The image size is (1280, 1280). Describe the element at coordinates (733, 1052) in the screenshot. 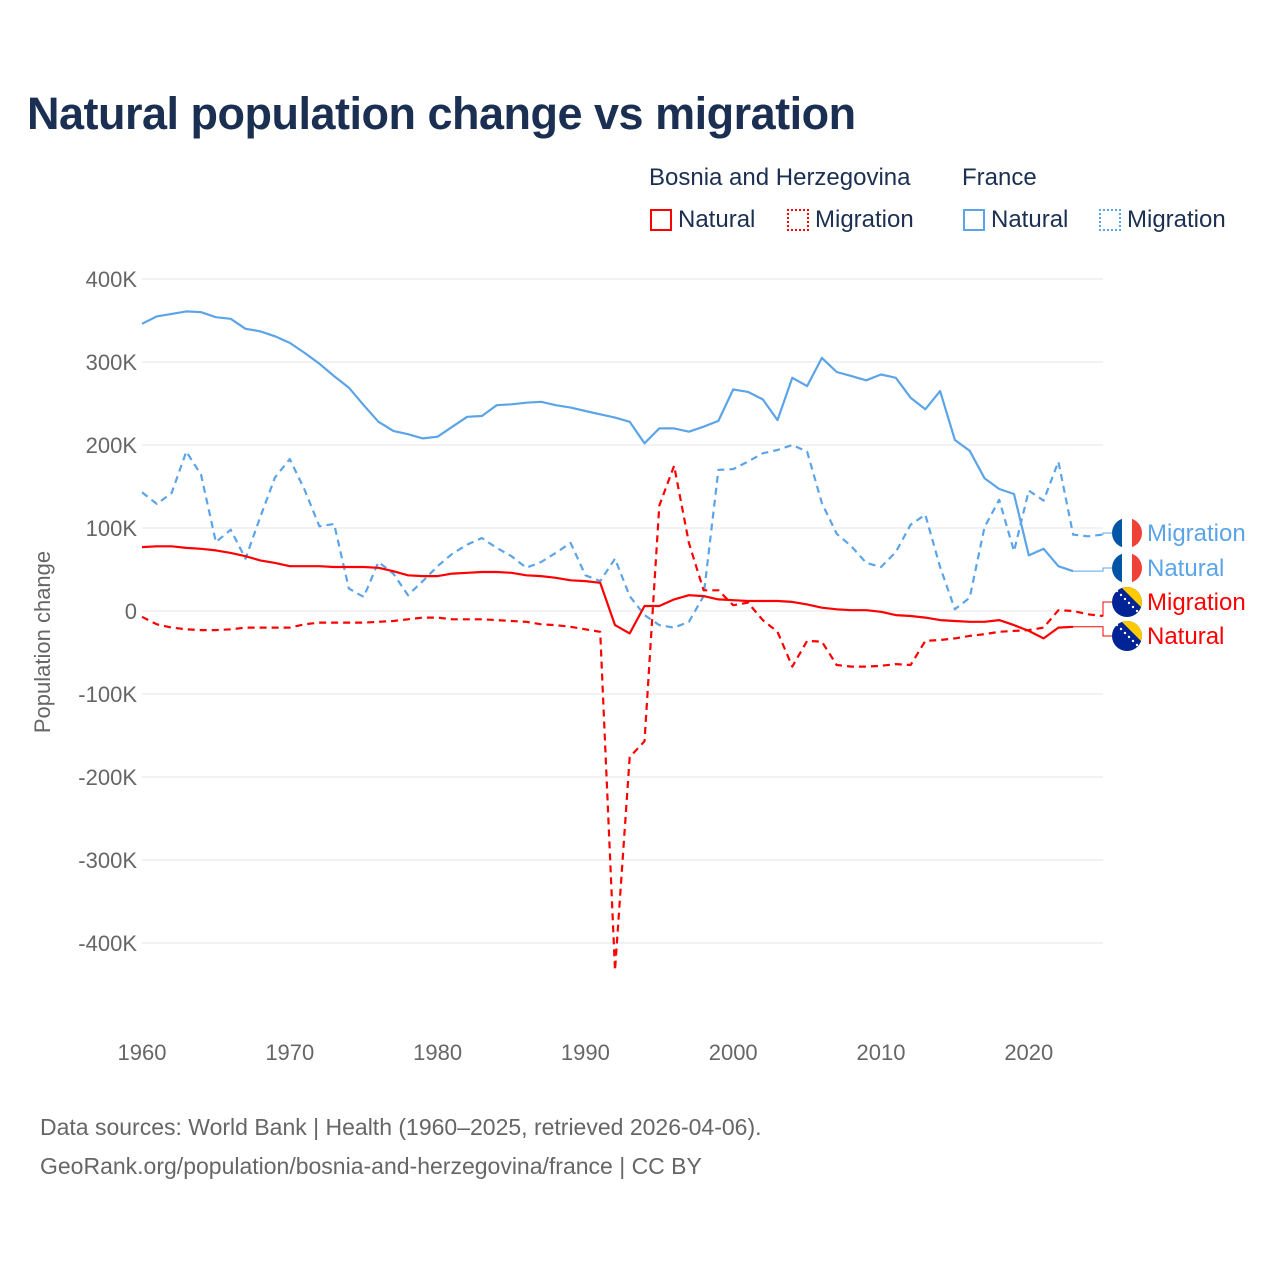

I see `x-tick-label: 2000` at that location.